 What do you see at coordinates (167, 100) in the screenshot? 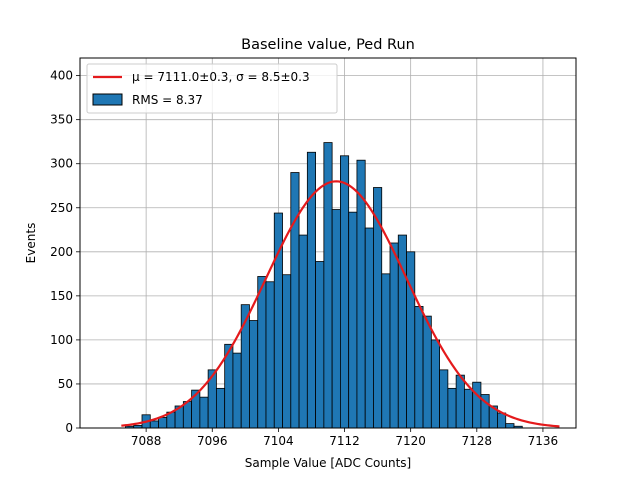
I see `legend-histogram-label: RMS = 8.37` at bounding box center [167, 100].